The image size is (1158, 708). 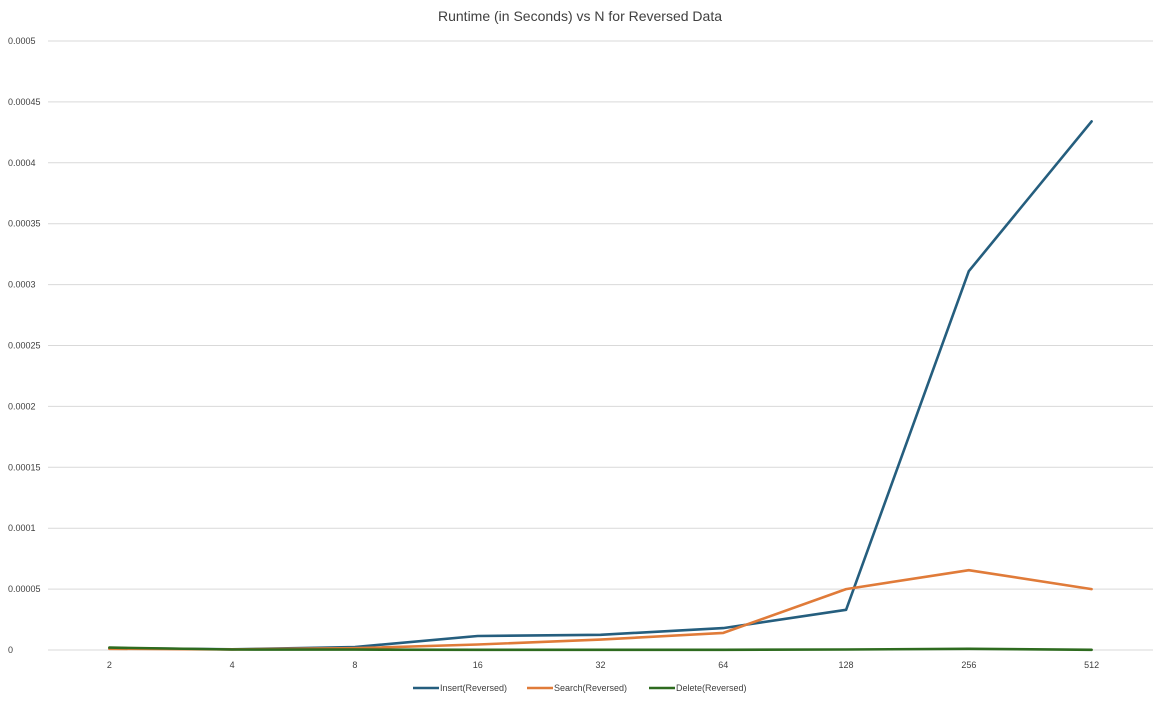 What do you see at coordinates (846, 665) in the screenshot?
I see `x-tick-label: 128` at bounding box center [846, 665].